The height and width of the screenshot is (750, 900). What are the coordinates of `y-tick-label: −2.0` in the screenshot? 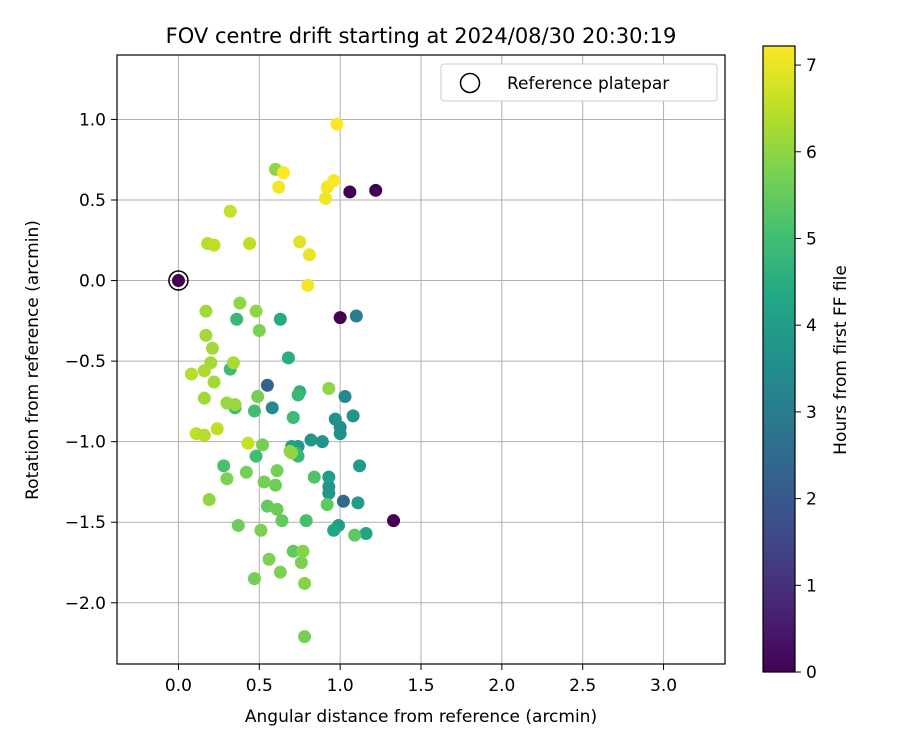 It's located at (85, 604).